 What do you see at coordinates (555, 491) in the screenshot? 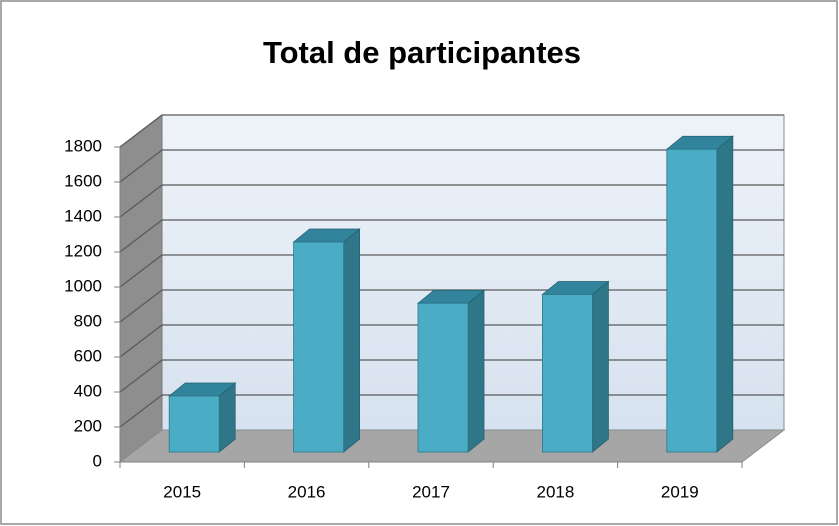
I see `x-tick-label: 2018` at bounding box center [555, 491].